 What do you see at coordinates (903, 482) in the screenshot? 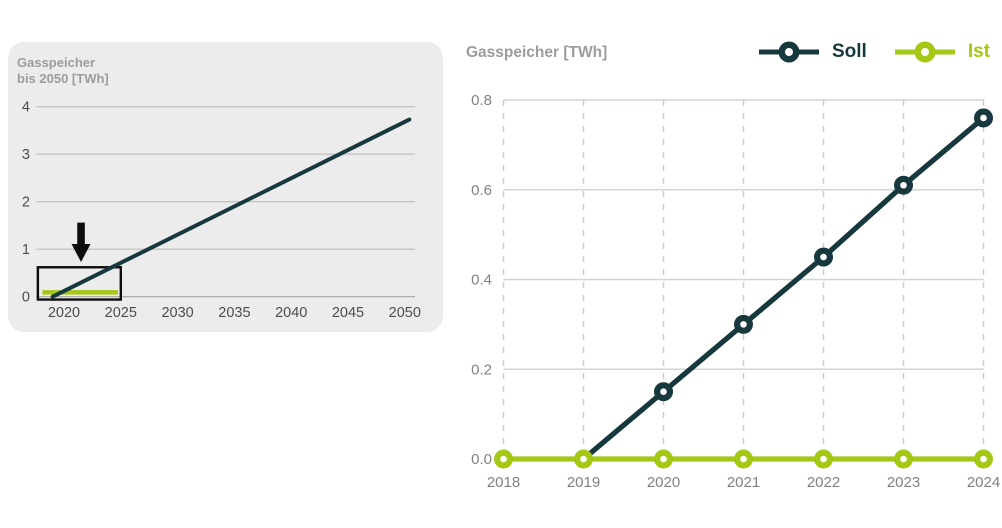
I see `svg-text: 2023` at bounding box center [903, 482].